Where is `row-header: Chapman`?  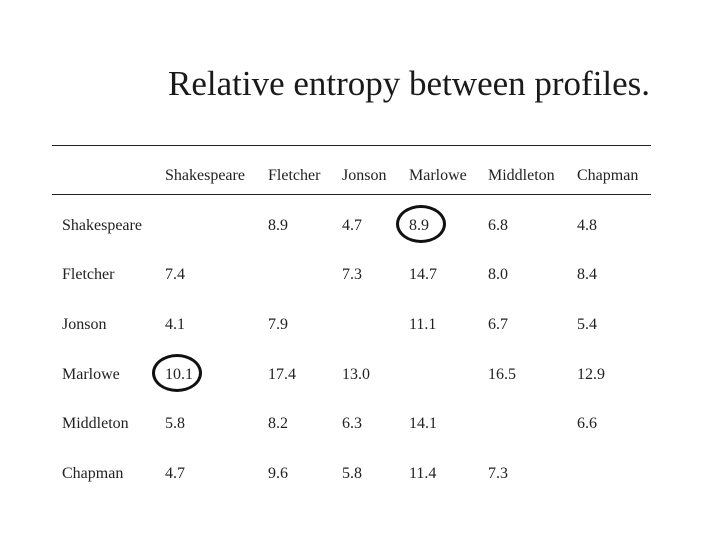 row-header: Chapman is located at coordinates (93, 473).